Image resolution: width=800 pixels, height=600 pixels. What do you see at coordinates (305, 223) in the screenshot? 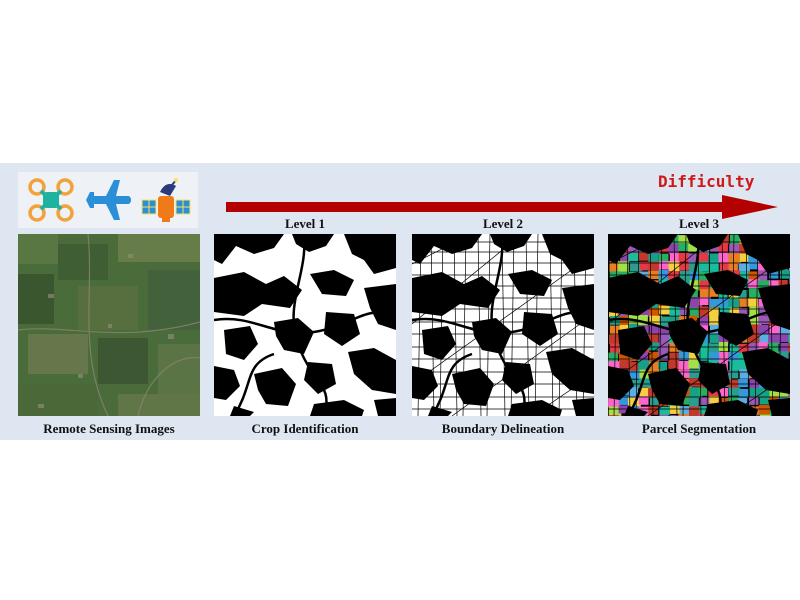
I see `level-1-label: Level 1` at bounding box center [305, 223].